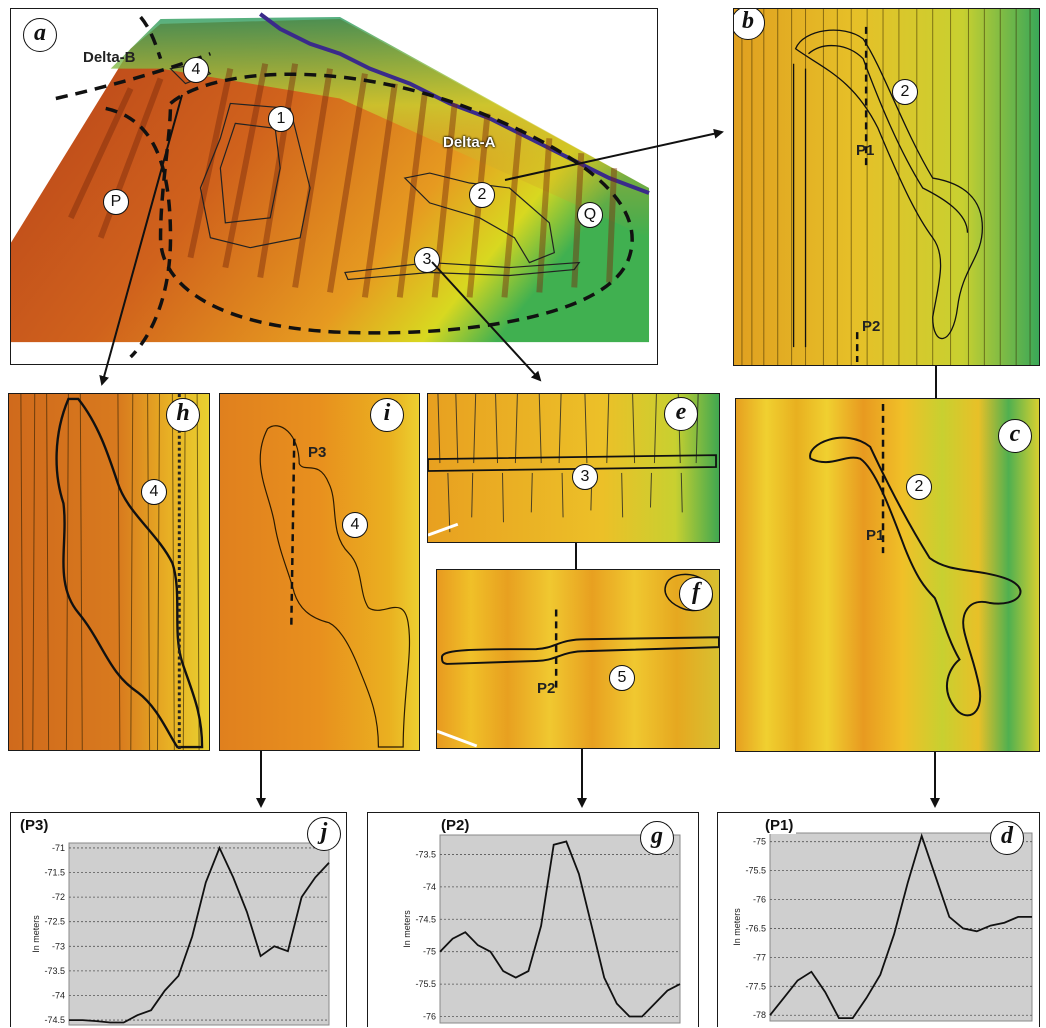 The width and height of the screenshot is (1046, 1028). Describe the element at coordinates (54, 873) in the screenshot. I see `y-tick-label: -71.5` at that location.